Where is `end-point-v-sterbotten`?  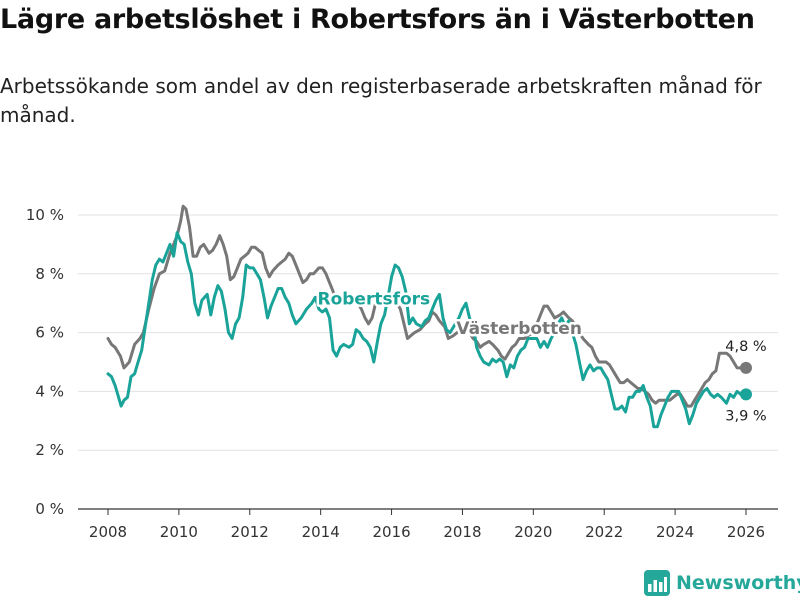 end-point-v-sterbotten is located at coordinates (746, 367).